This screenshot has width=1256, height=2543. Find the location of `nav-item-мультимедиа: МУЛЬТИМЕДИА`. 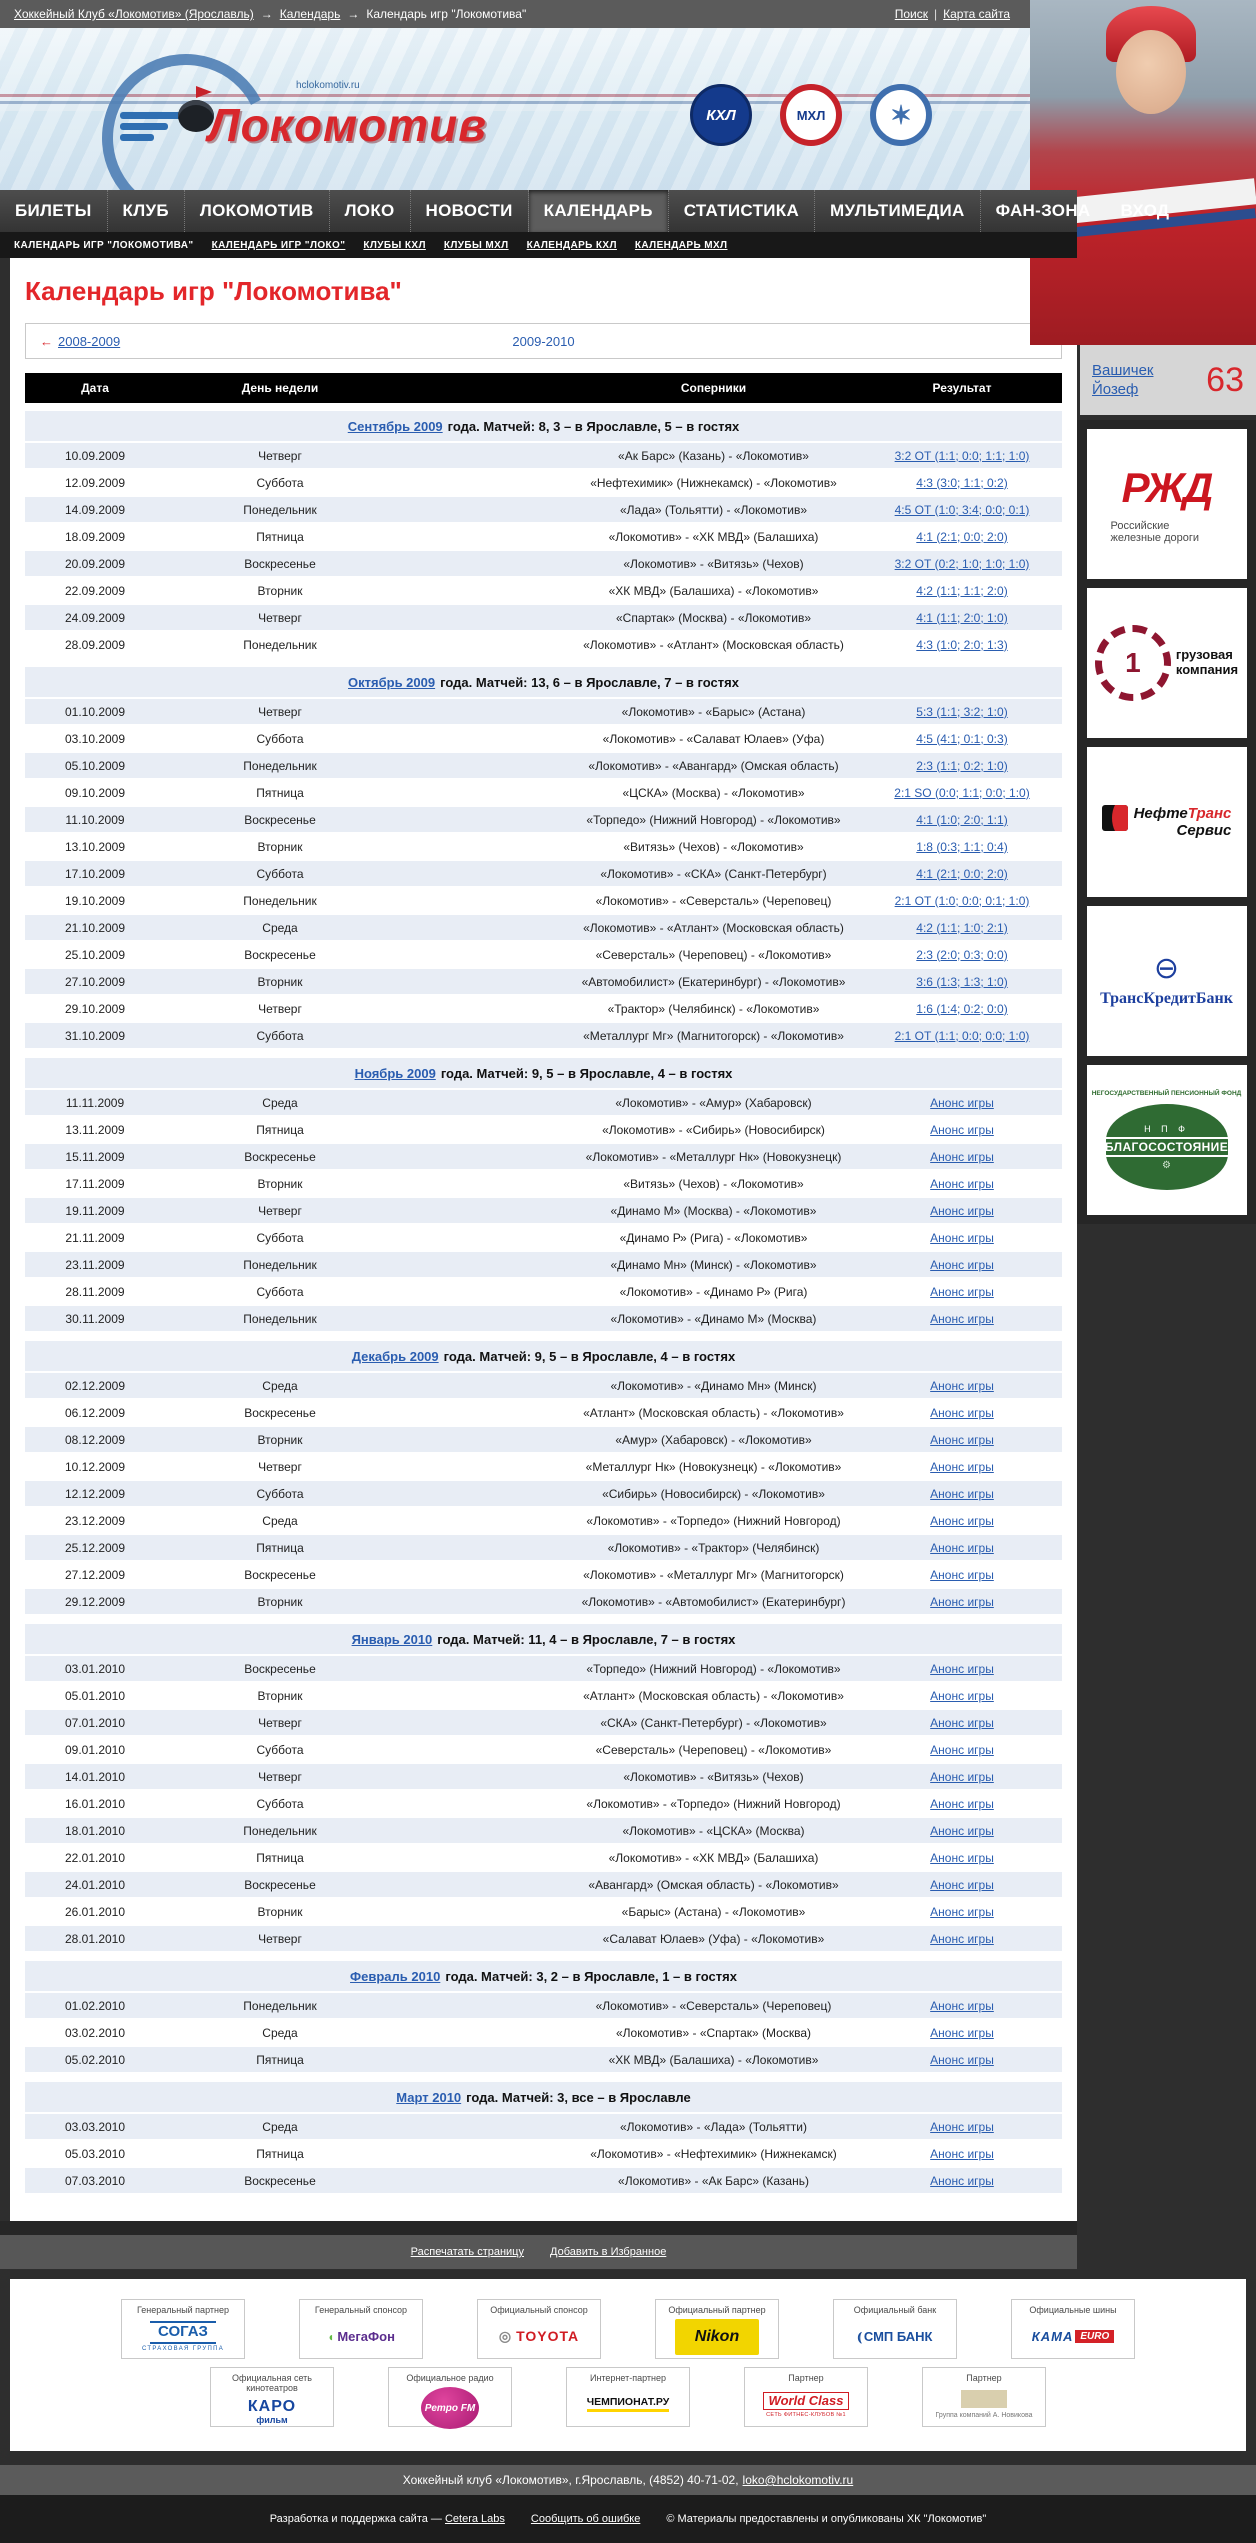

nav-item-мультимедиа: МУЛЬТИМЕДИА is located at coordinates (897, 211).